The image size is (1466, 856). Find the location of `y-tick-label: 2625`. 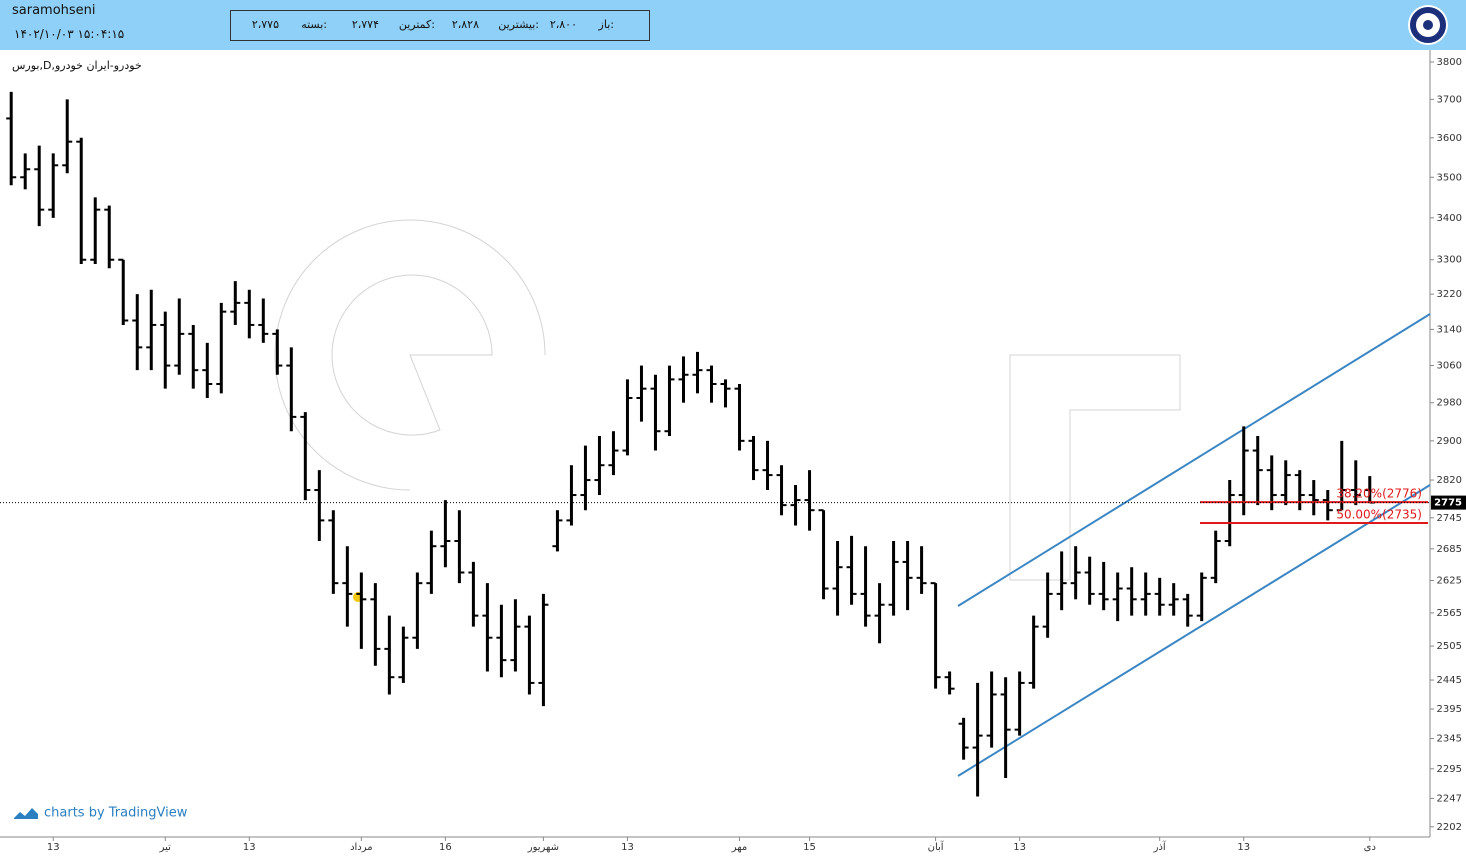

y-tick-label: 2625 is located at coordinates (1449, 580).